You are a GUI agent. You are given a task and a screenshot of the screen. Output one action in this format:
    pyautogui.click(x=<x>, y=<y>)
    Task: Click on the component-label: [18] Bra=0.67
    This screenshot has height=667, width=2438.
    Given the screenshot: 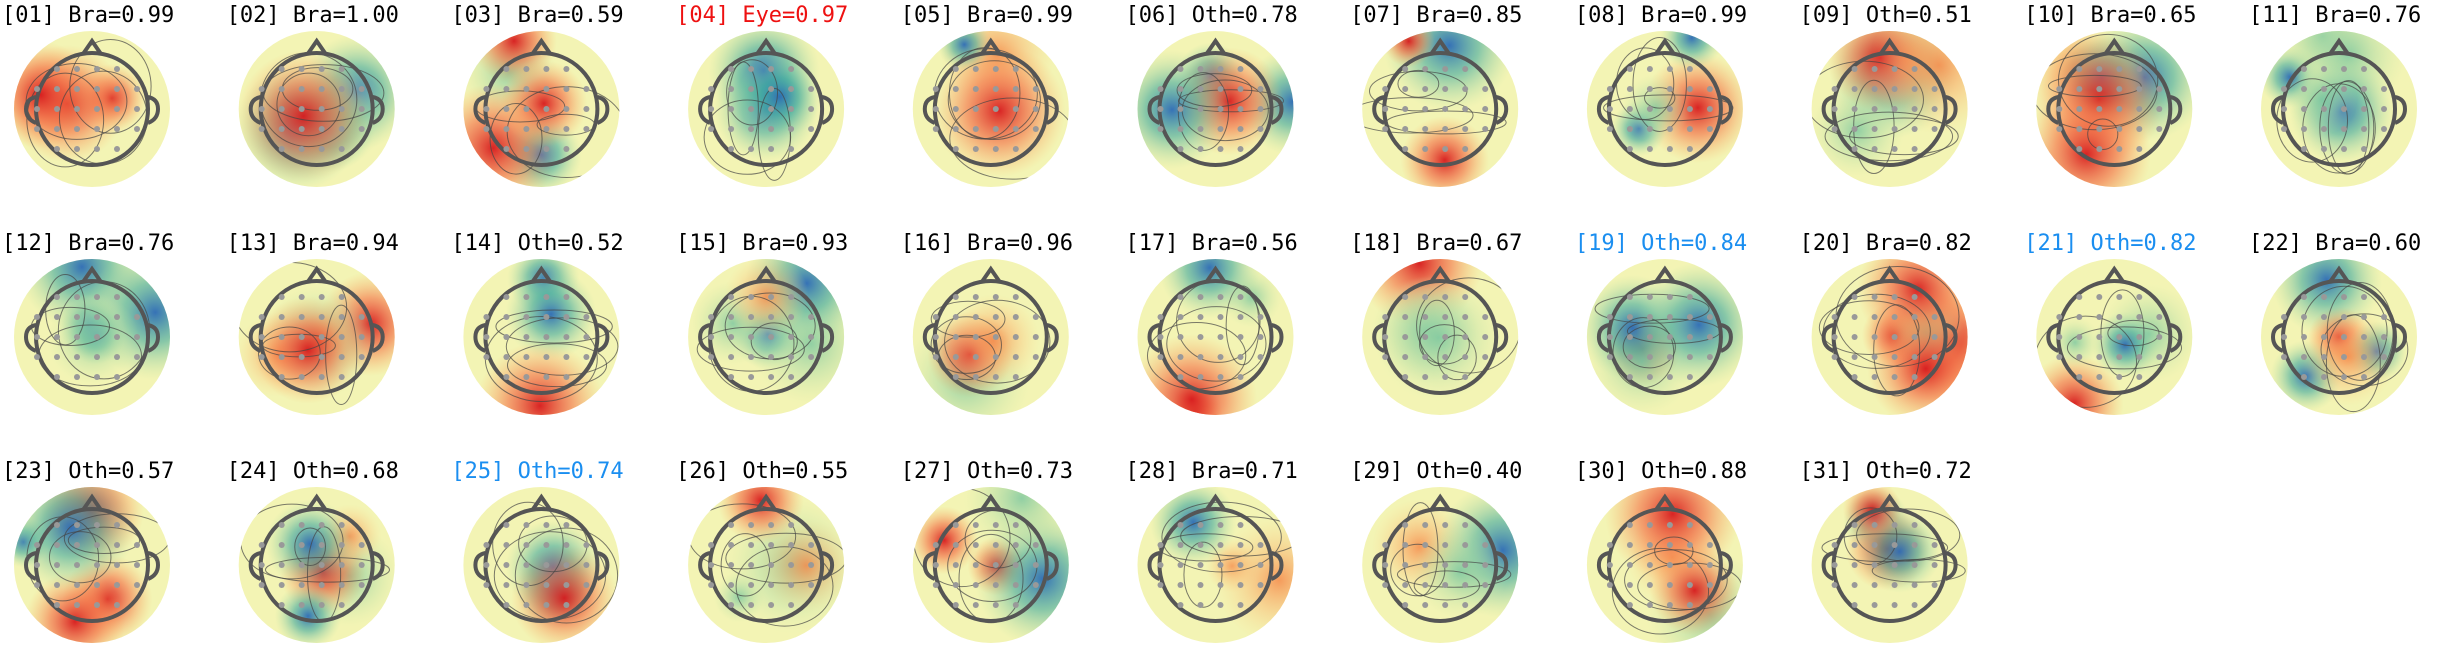 What is the action you would take?
    pyautogui.click(x=1436, y=243)
    